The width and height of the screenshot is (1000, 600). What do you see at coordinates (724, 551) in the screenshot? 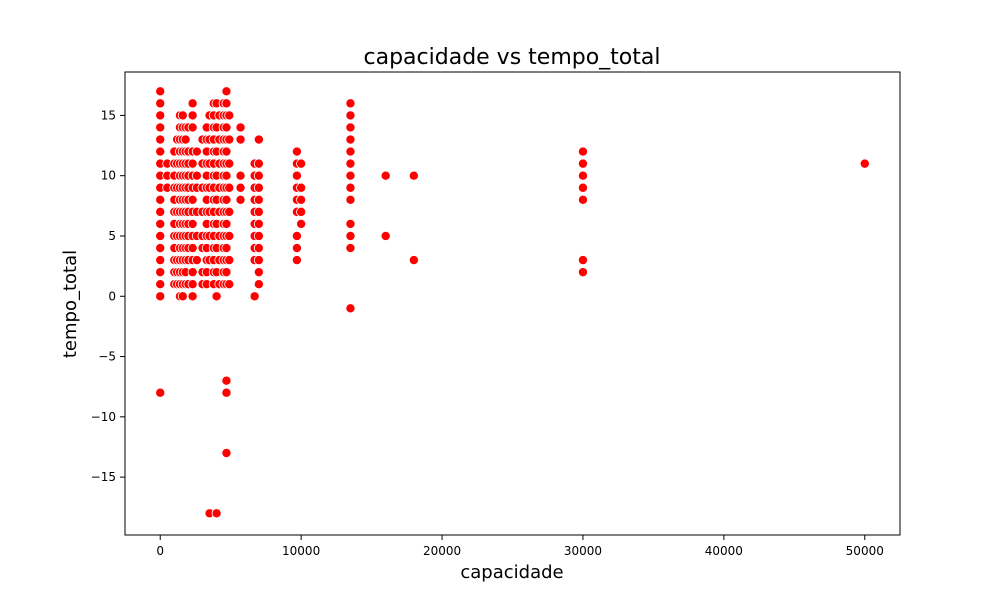
I see `x-tick-label: 40000` at bounding box center [724, 551].